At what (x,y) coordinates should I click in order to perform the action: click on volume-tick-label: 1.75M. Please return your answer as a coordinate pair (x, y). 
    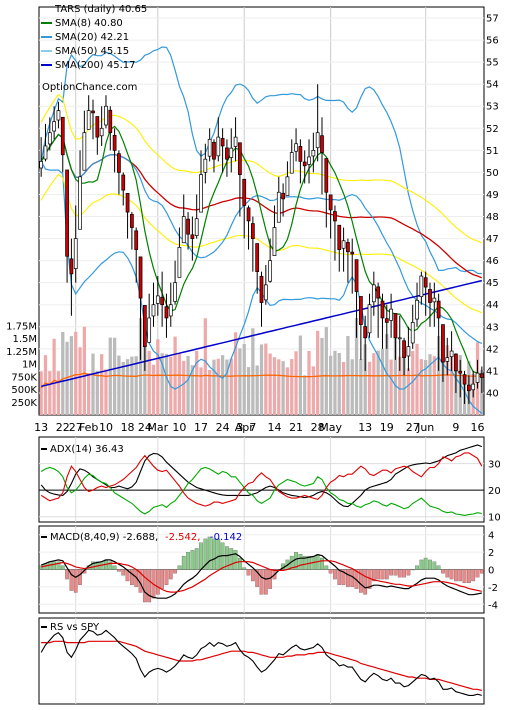
    Looking at the image, I should click on (21, 326).